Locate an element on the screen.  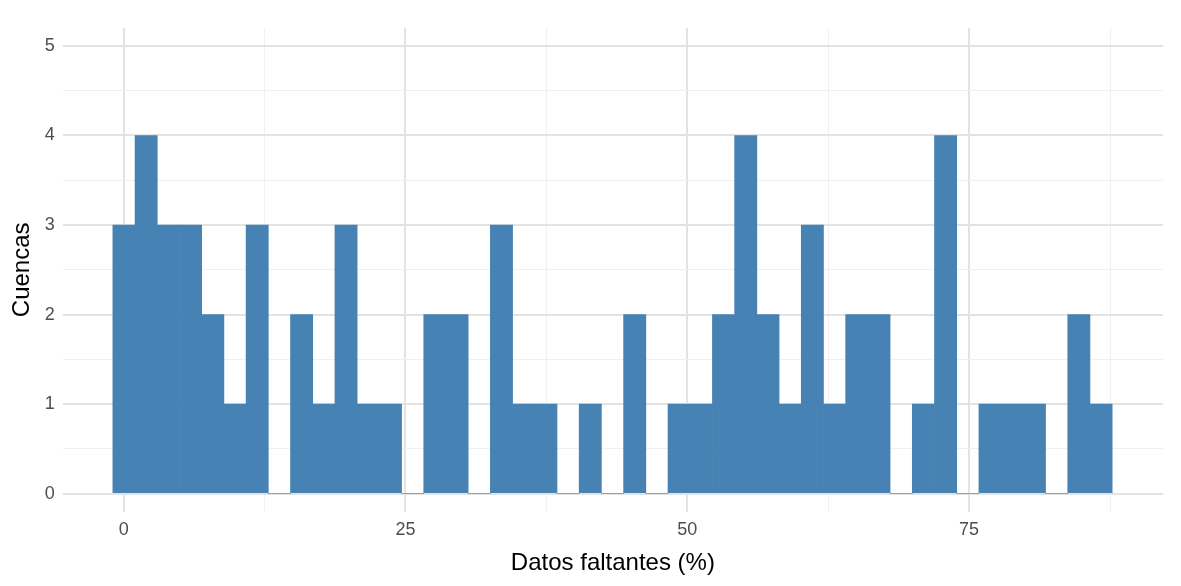
x-tick-label: 75 is located at coordinates (969, 529).